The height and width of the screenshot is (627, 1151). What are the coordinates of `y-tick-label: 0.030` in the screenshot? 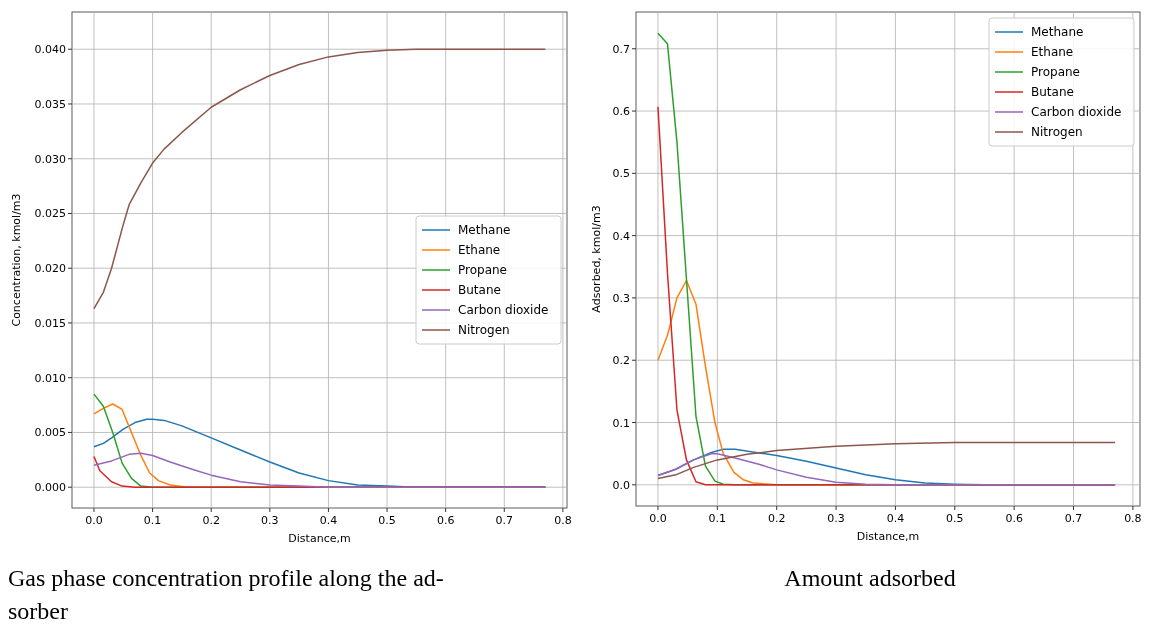 It's located at (50, 159).